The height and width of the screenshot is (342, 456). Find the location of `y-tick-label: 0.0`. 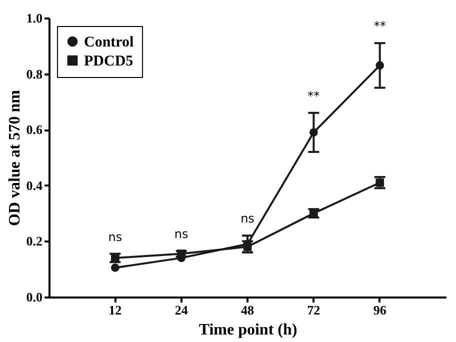

y-tick-label: 0.0 is located at coordinates (34, 297).